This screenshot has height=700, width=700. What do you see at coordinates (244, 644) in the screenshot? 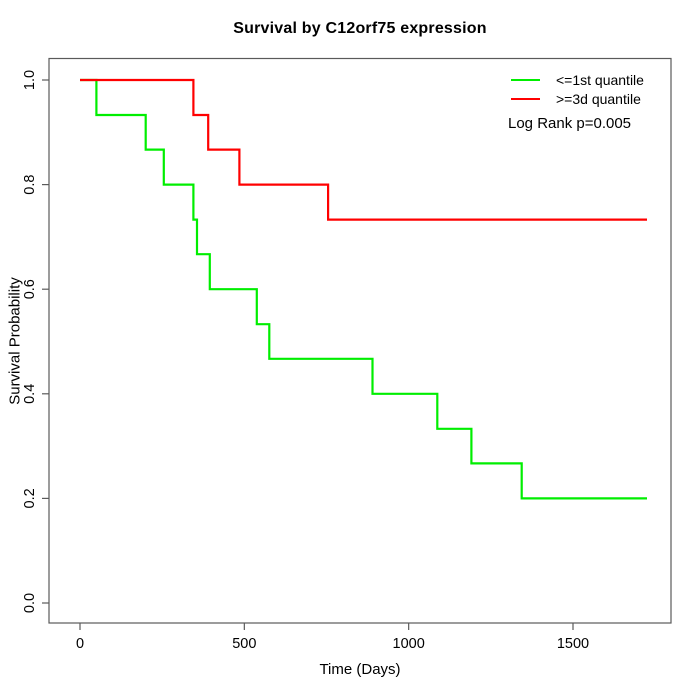
I see `x-tick-label: 500` at bounding box center [244, 644].